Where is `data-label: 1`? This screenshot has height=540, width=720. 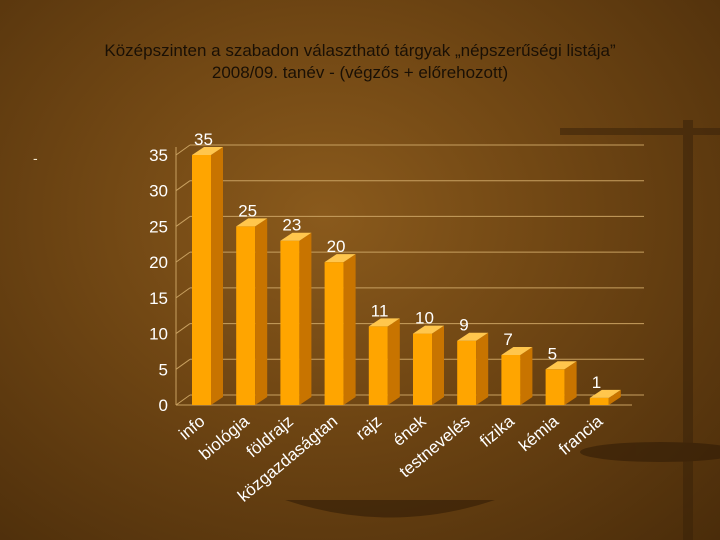 data-label: 1 is located at coordinates (596, 382).